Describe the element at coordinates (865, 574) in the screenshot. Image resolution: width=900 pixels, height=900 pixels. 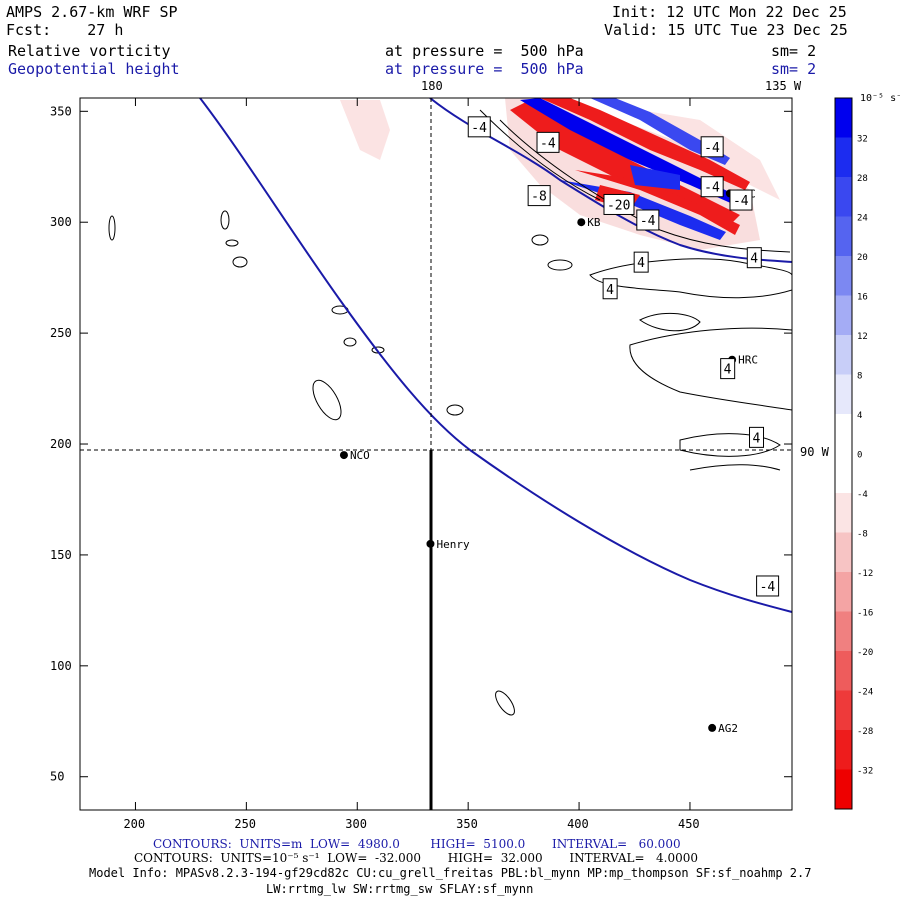
I see `colorbar-level: -12` at that location.